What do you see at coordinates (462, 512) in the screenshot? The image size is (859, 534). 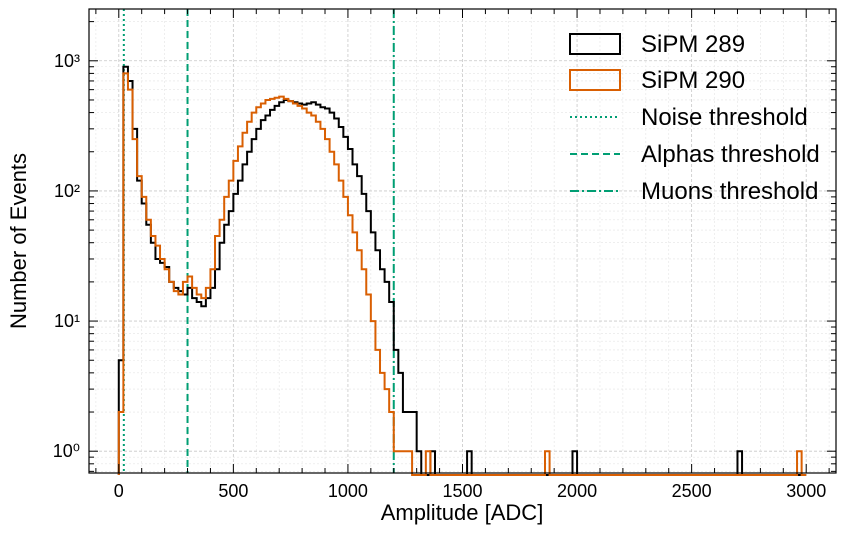 I see `x-axis-label: Amplitude [ADC]` at bounding box center [462, 512].